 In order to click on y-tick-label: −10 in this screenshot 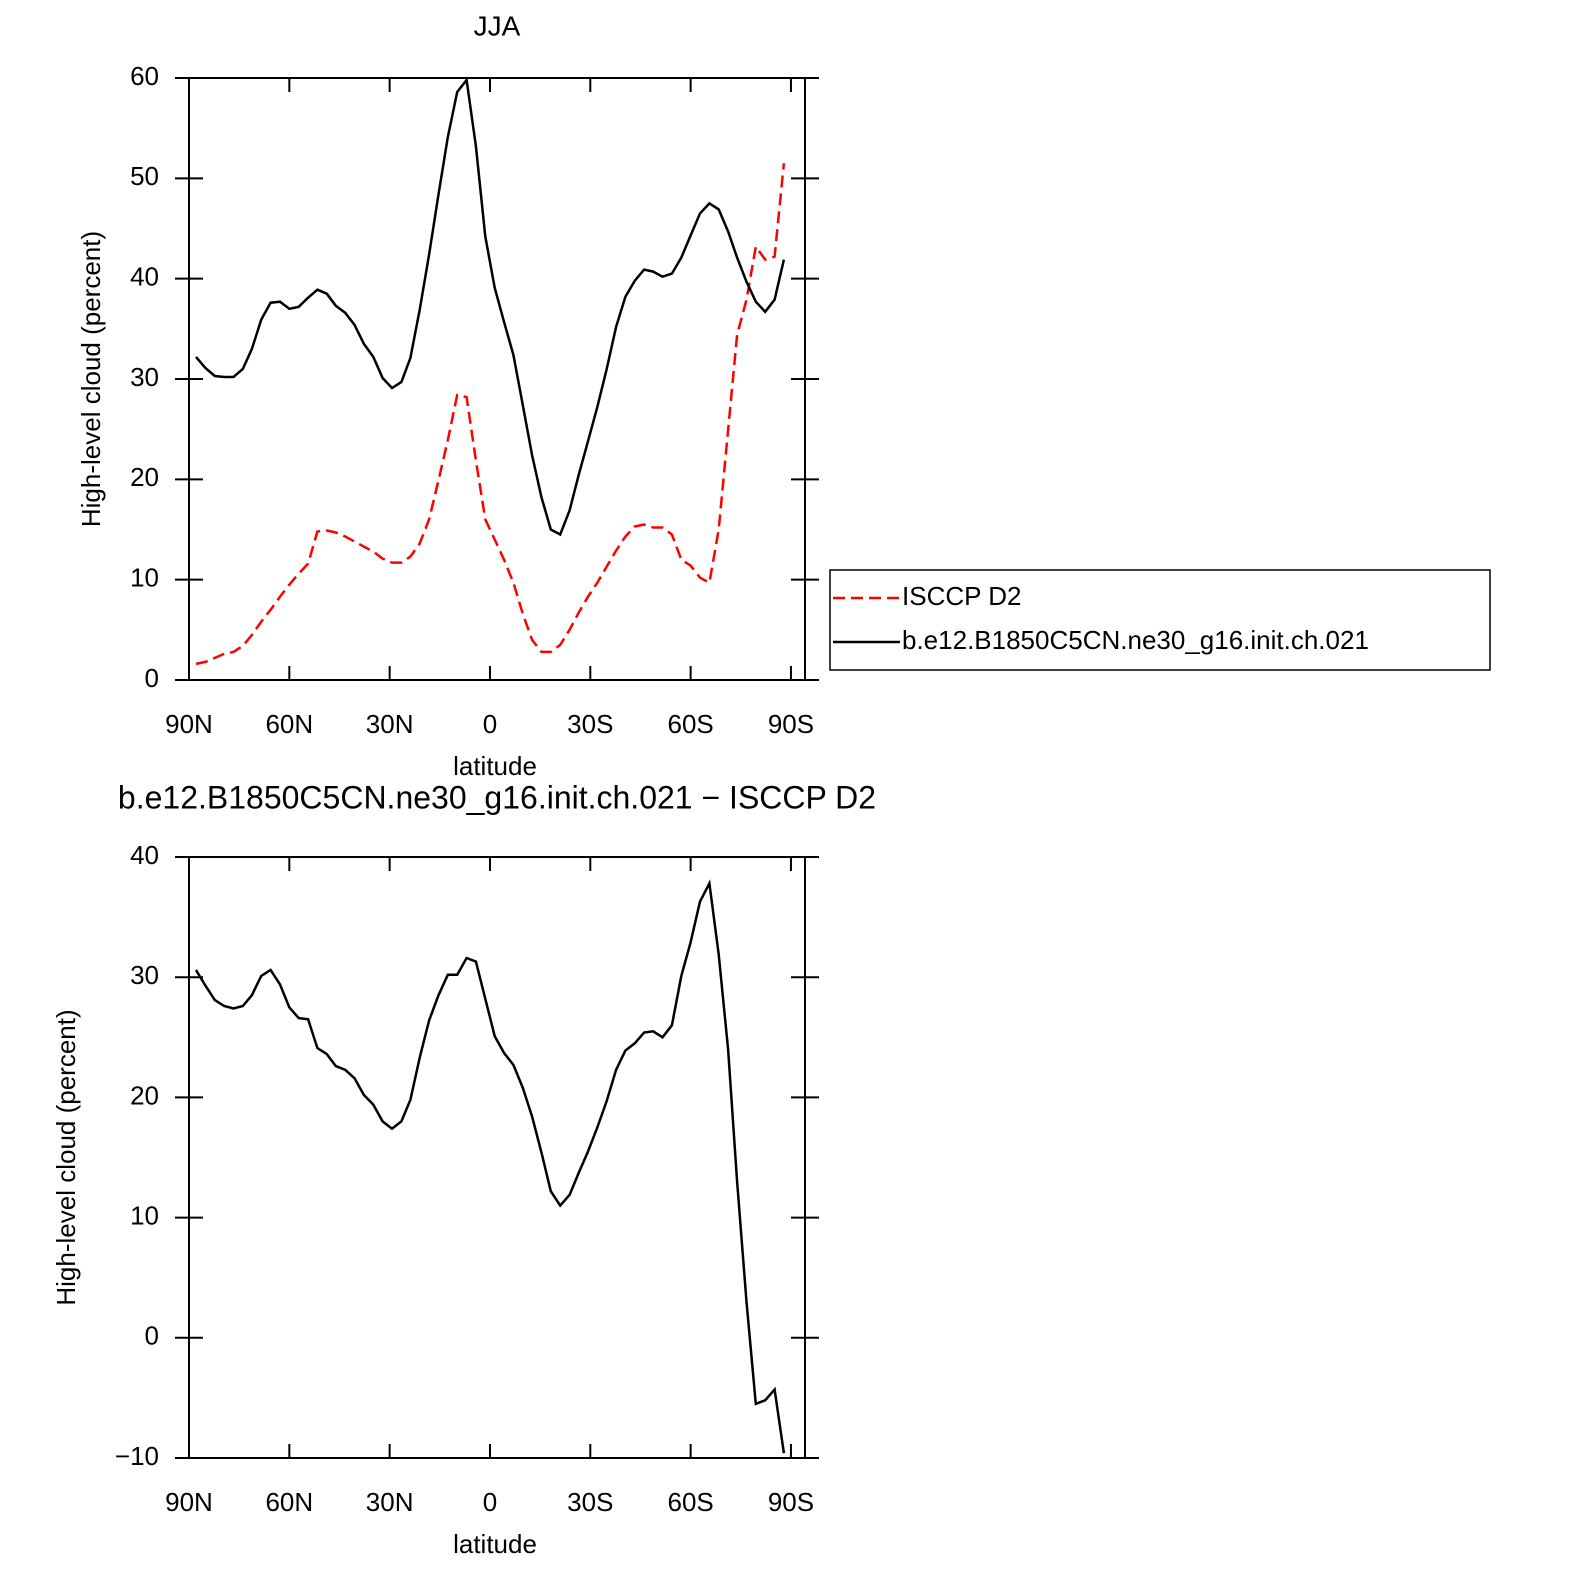, I will do `click(137, 1456)`.